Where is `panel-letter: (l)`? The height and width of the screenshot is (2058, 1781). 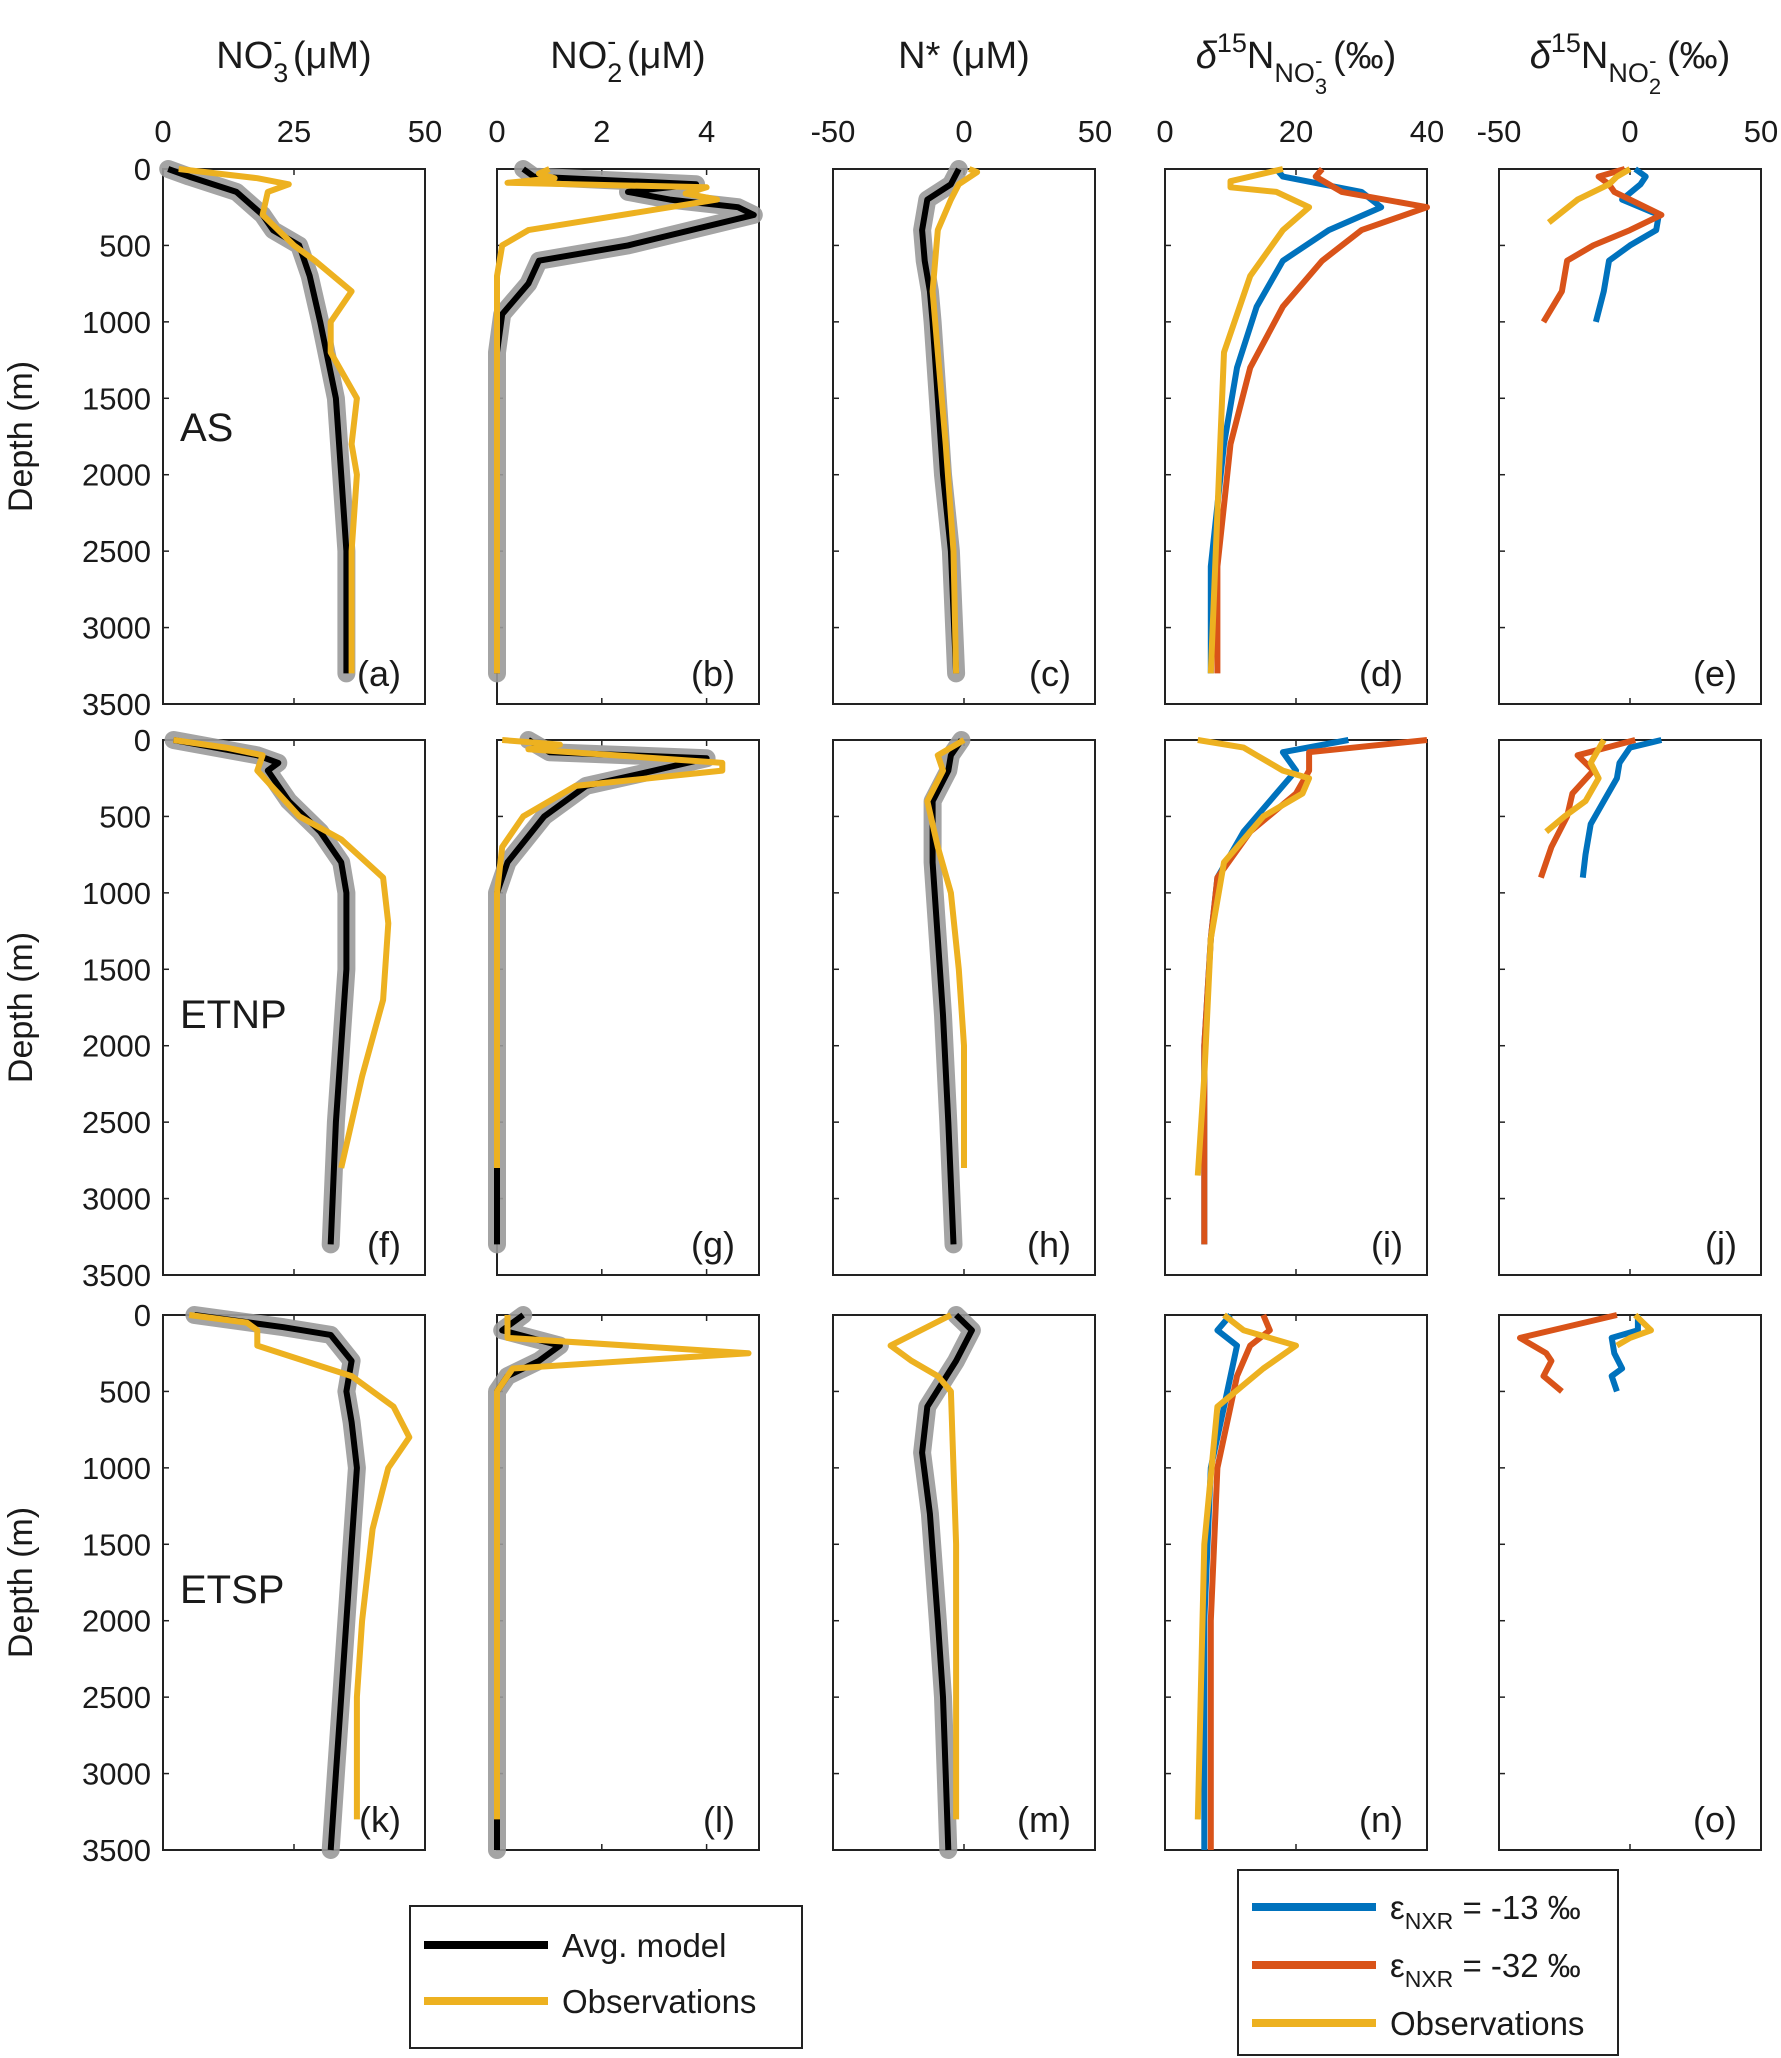
panel-letter: (l) is located at coordinates (719, 1819).